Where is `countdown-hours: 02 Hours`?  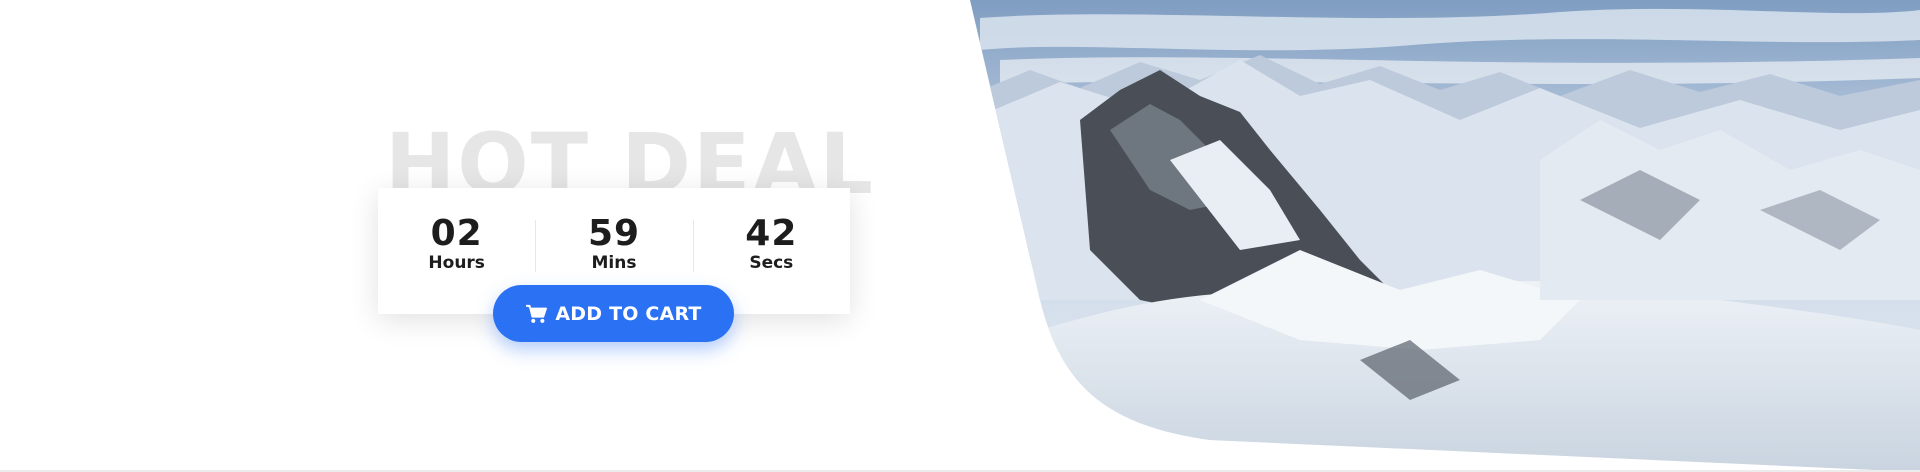 countdown-hours: 02 Hours is located at coordinates (456, 251).